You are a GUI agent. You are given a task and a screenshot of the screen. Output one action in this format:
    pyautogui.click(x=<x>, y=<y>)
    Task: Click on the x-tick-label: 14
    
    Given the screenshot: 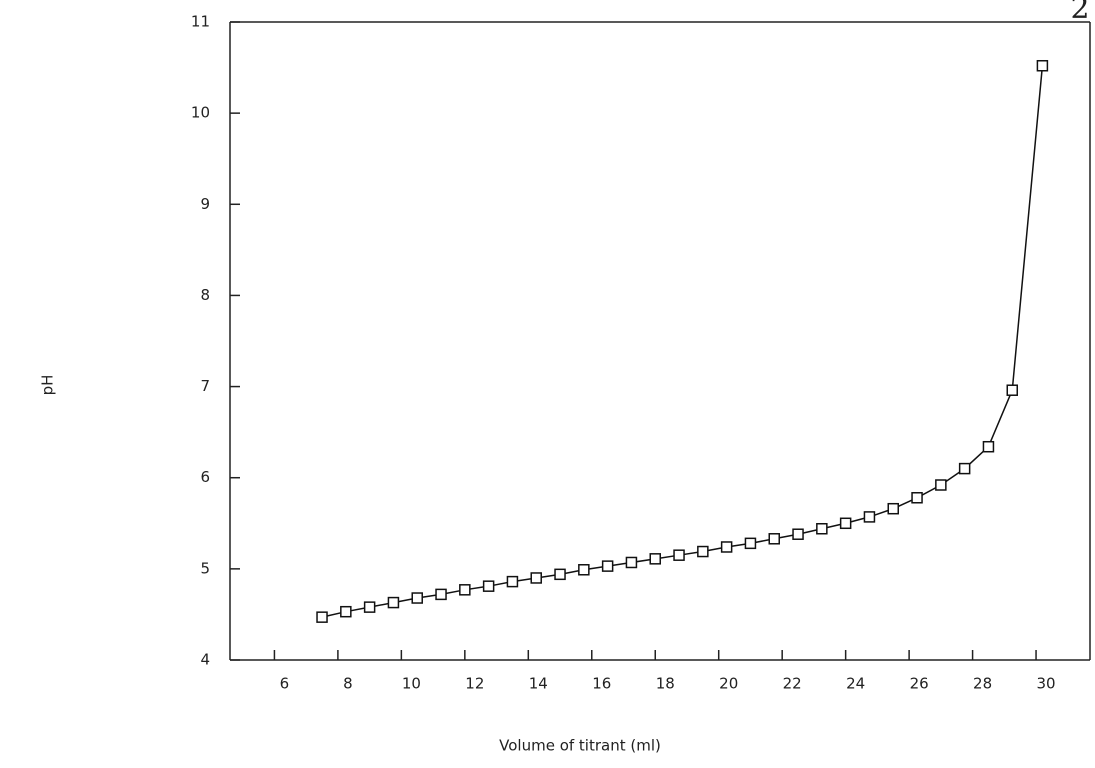 What is the action you would take?
    pyautogui.click(x=538, y=684)
    